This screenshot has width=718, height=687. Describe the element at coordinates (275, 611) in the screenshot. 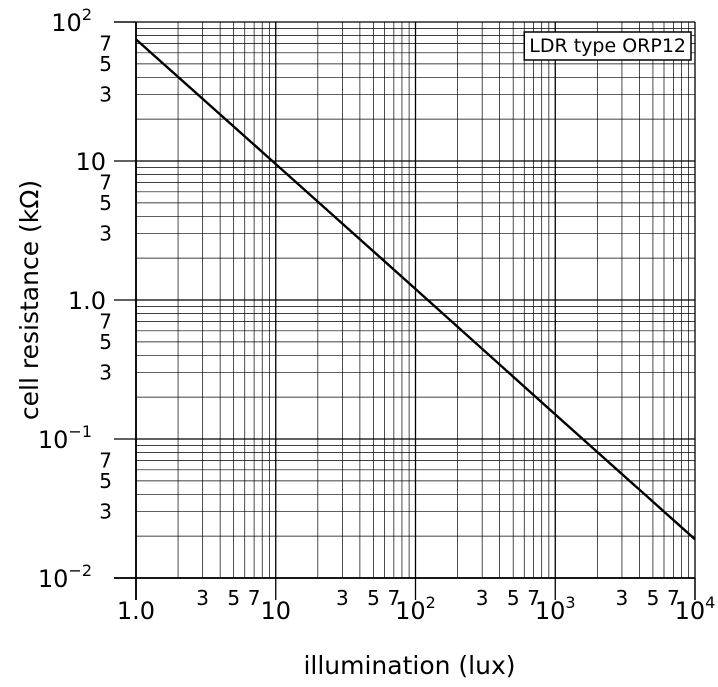

I see `x-tick-label: 10` at that location.